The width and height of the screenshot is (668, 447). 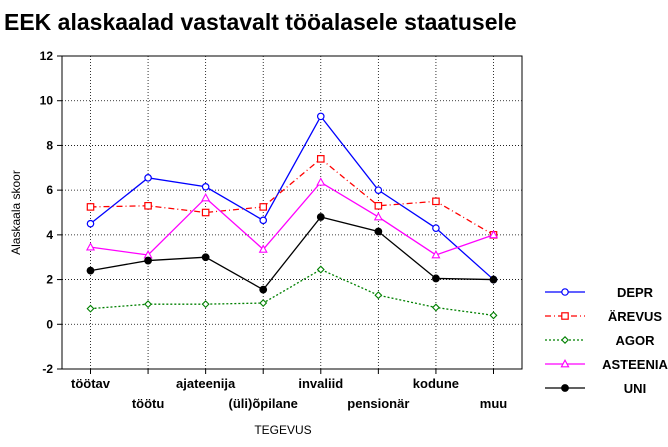 What do you see at coordinates (49, 235) in the screenshot?
I see `y-tick-label: 4` at bounding box center [49, 235].